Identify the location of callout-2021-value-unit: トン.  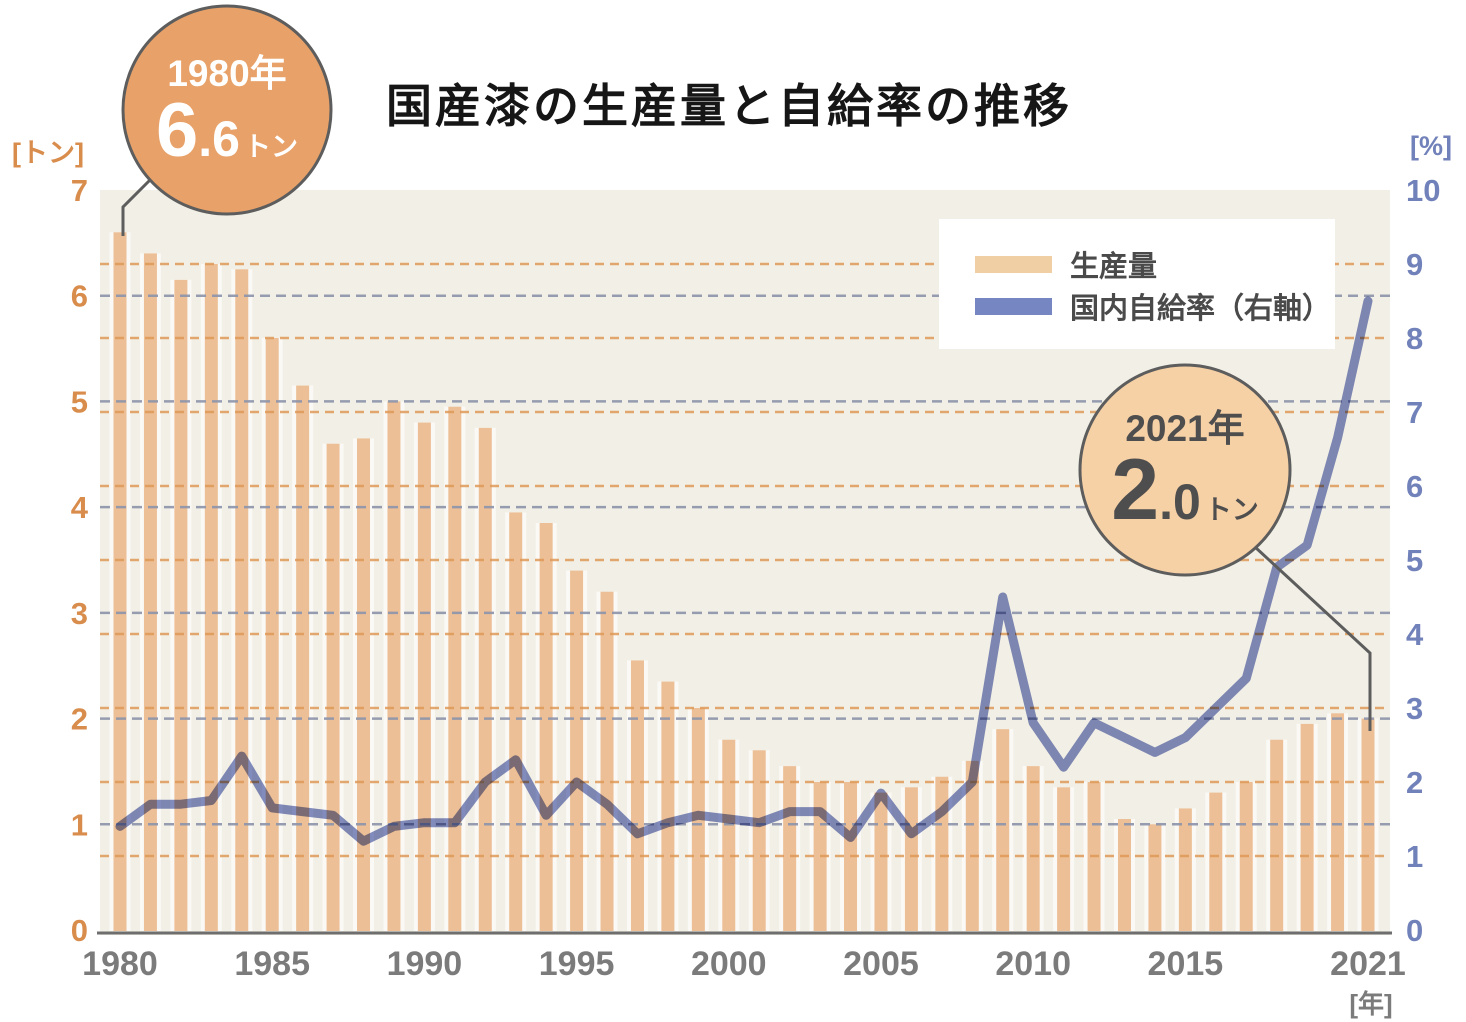
(1231, 510).